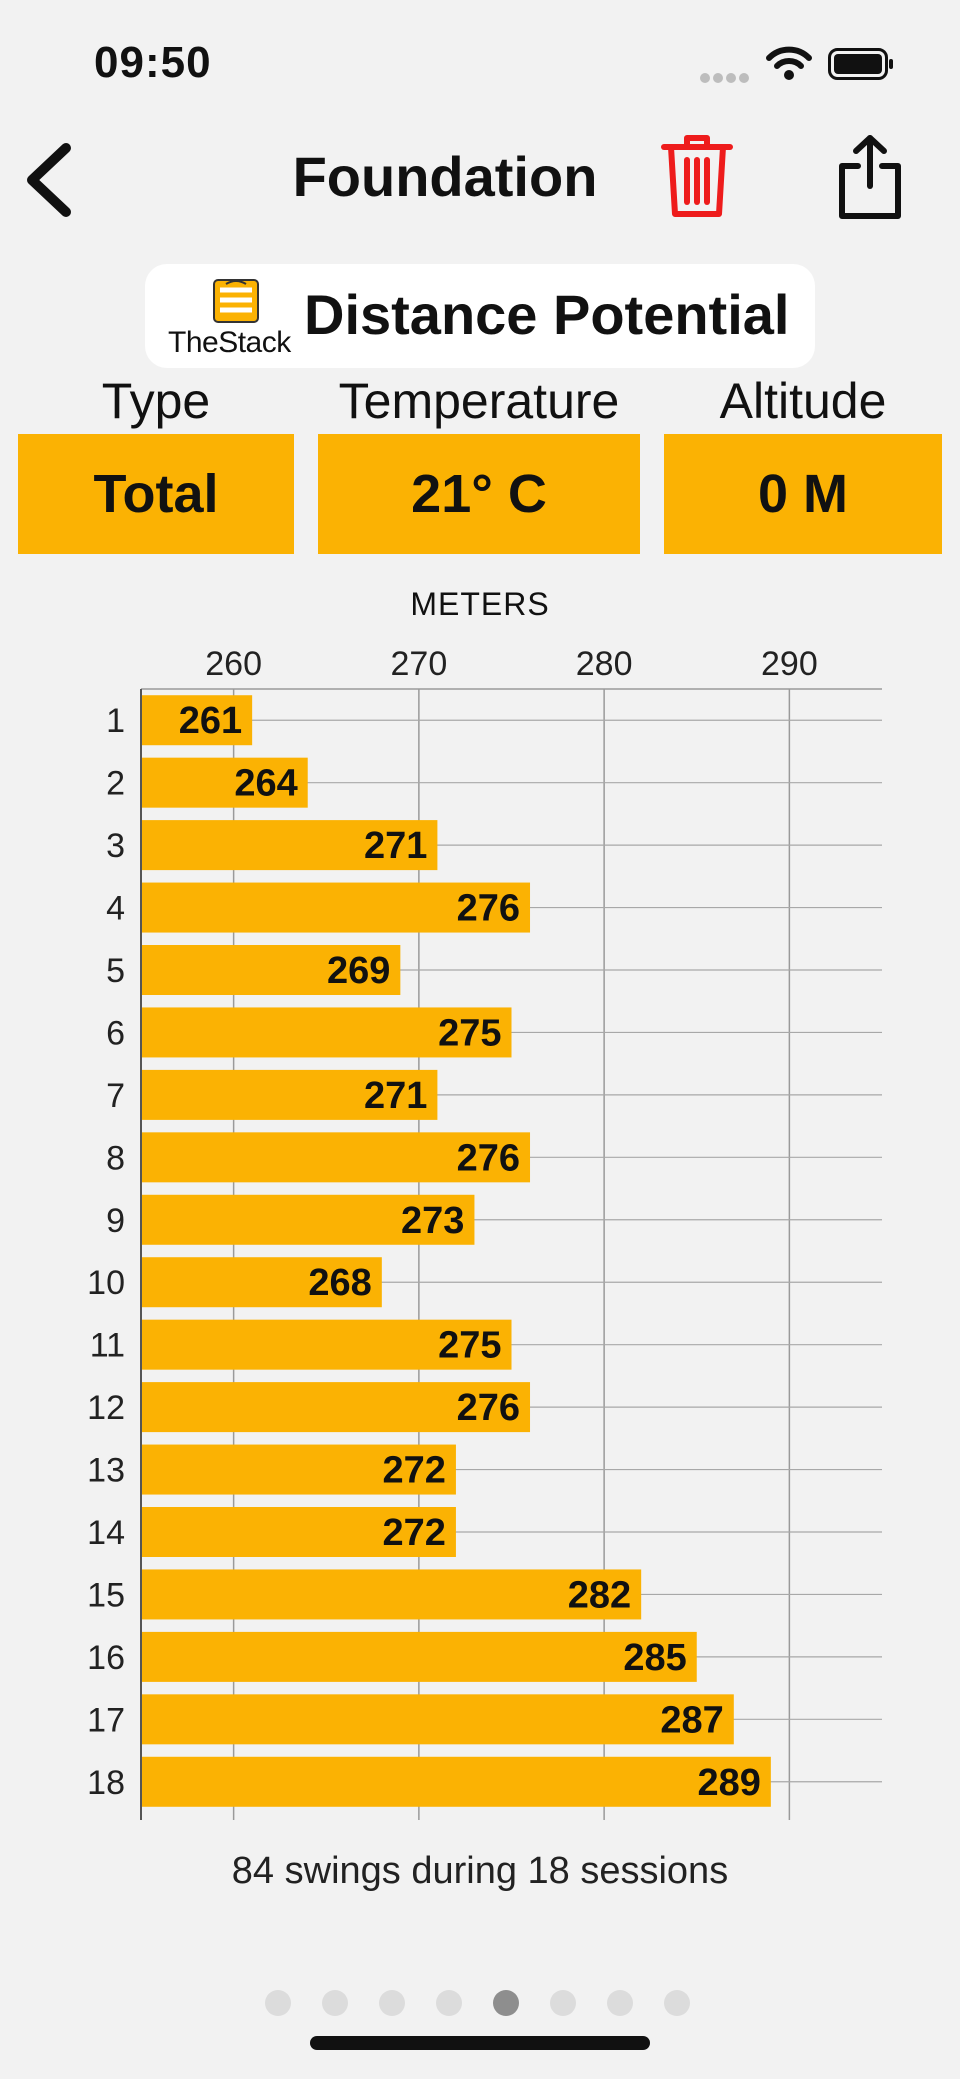  Describe the element at coordinates (115, 971) in the screenshot. I see `category-label: 5` at that location.